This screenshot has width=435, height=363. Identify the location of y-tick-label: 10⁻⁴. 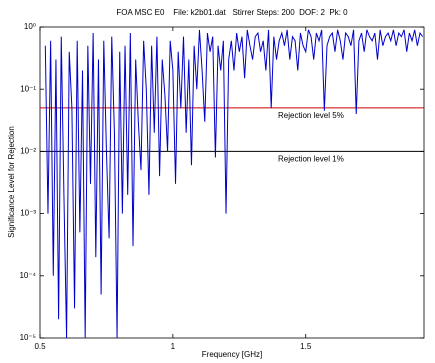
(27, 275).